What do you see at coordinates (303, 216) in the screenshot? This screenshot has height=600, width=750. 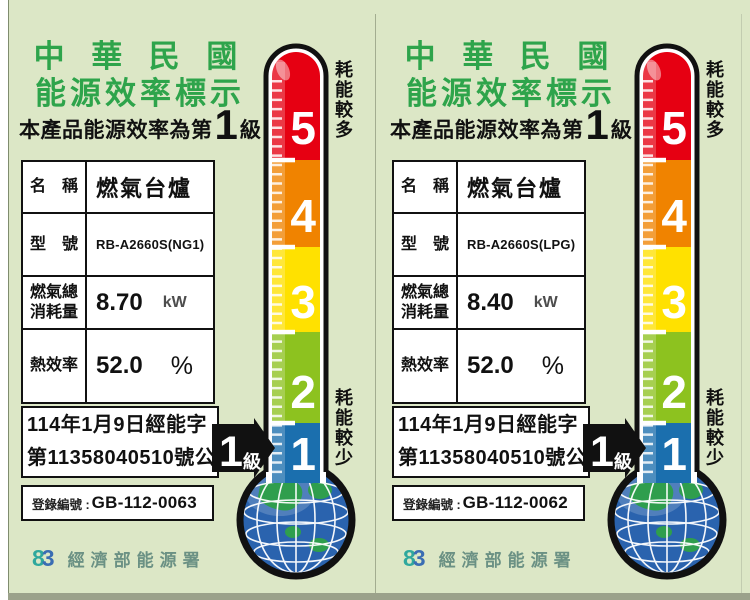 I see `level-4: 4` at bounding box center [303, 216].